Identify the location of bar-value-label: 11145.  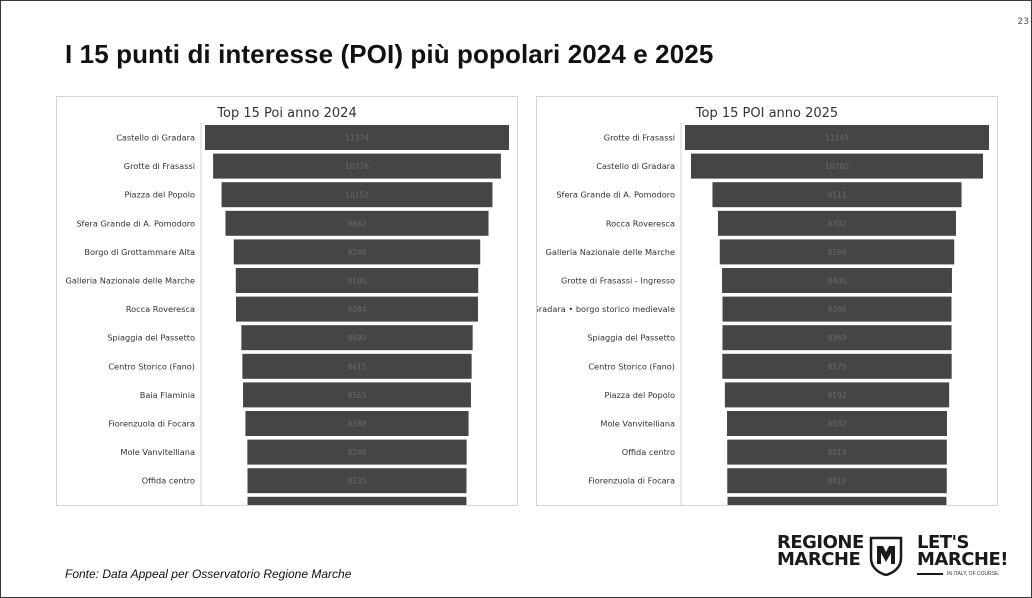
(837, 138).